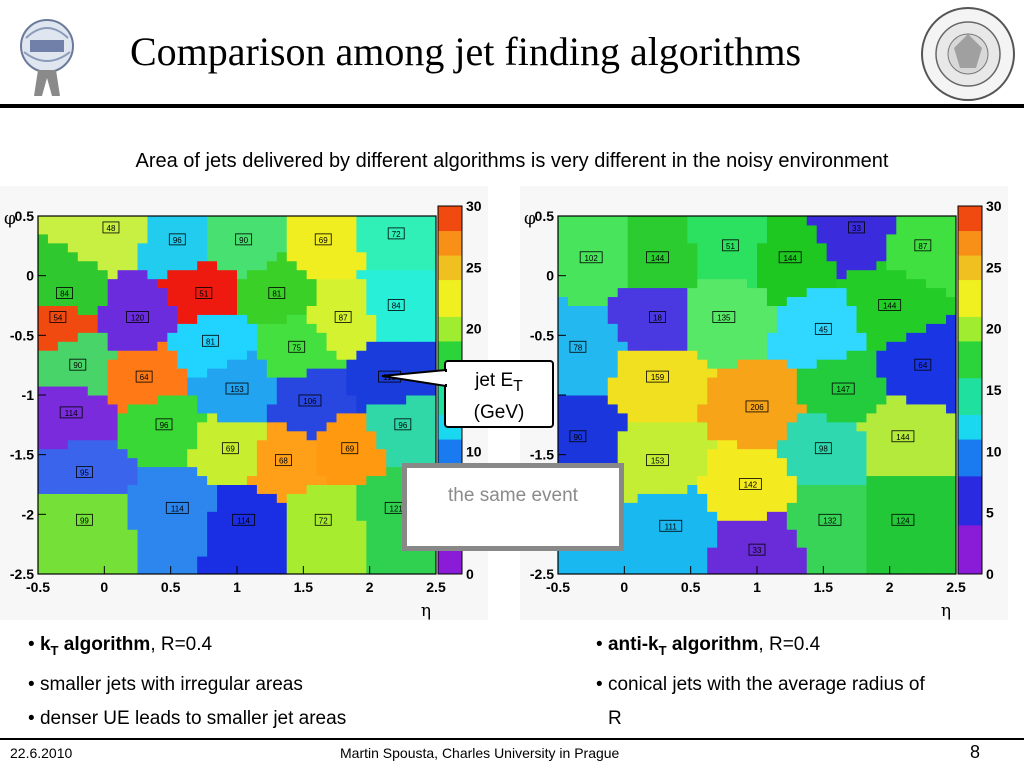 The image size is (1024, 768). I want to click on antikt-jet-et-label: 18, so click(657, 317).